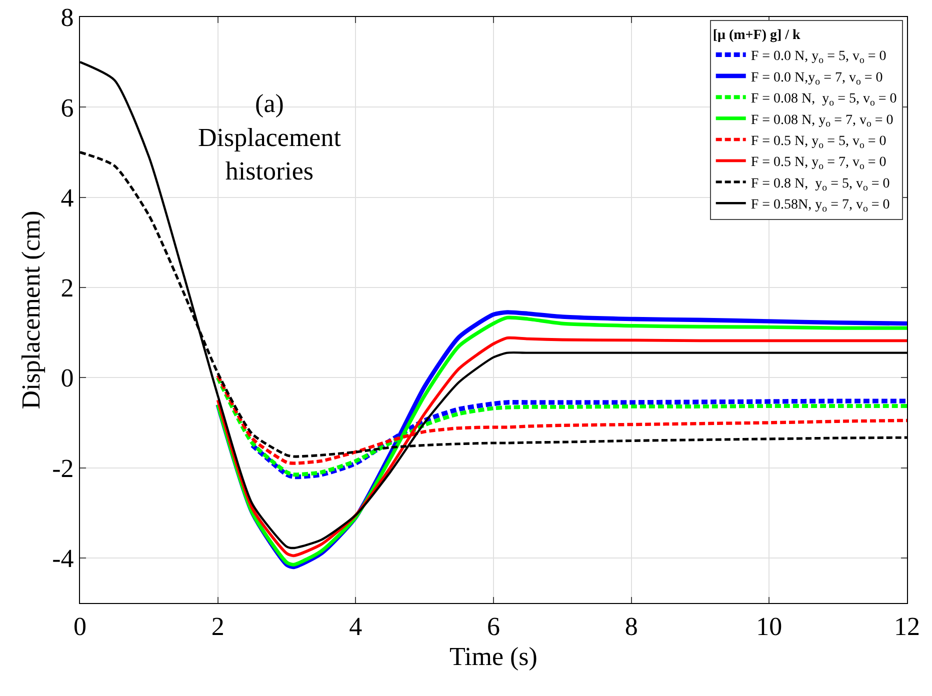 This screenshot has width=932, height=696. What do you see at coordinates (67, 17) in the screenshot?
I see `y-tick-label: 8` at bounding box center [67, 17].